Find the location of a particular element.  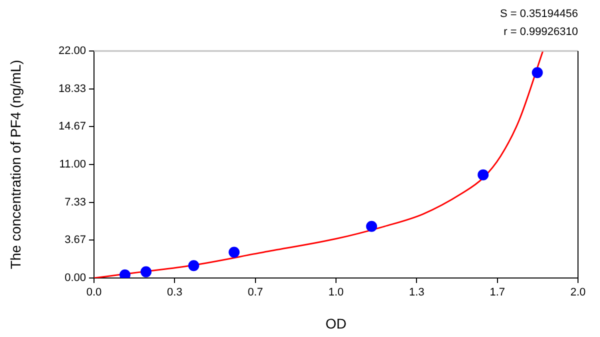

x-tick-label: 0.7 is located at coordinates (255, 292).